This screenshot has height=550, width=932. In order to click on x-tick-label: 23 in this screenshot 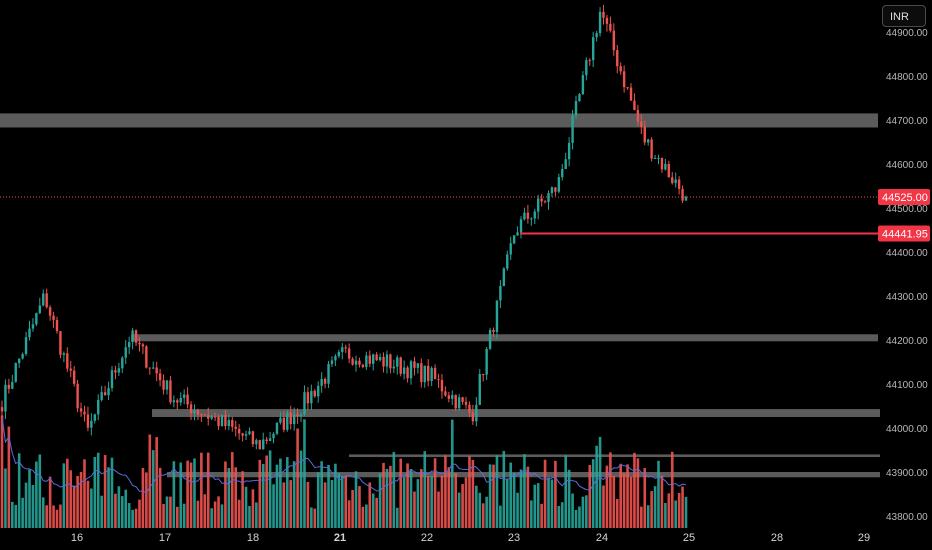, I will do `click(514, 538)`.